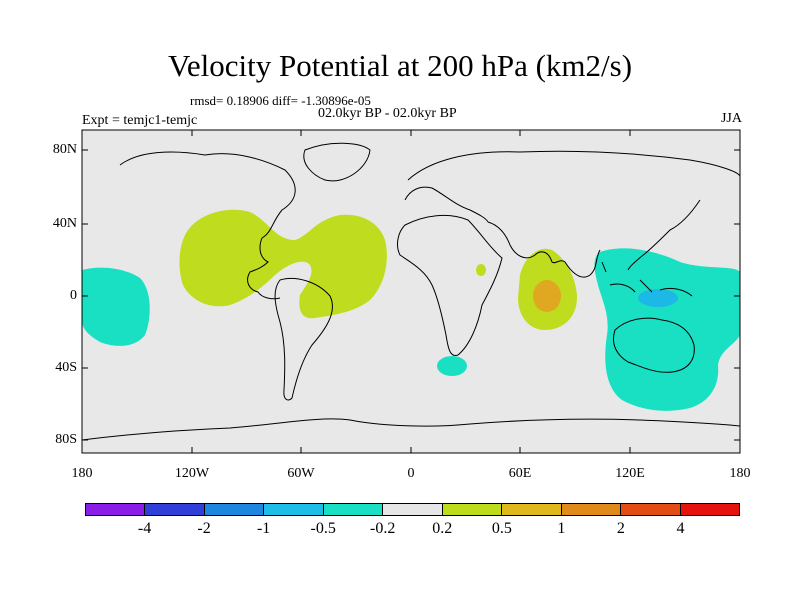  I want to click on negative-region-south-atlantic, so click(452, 366).